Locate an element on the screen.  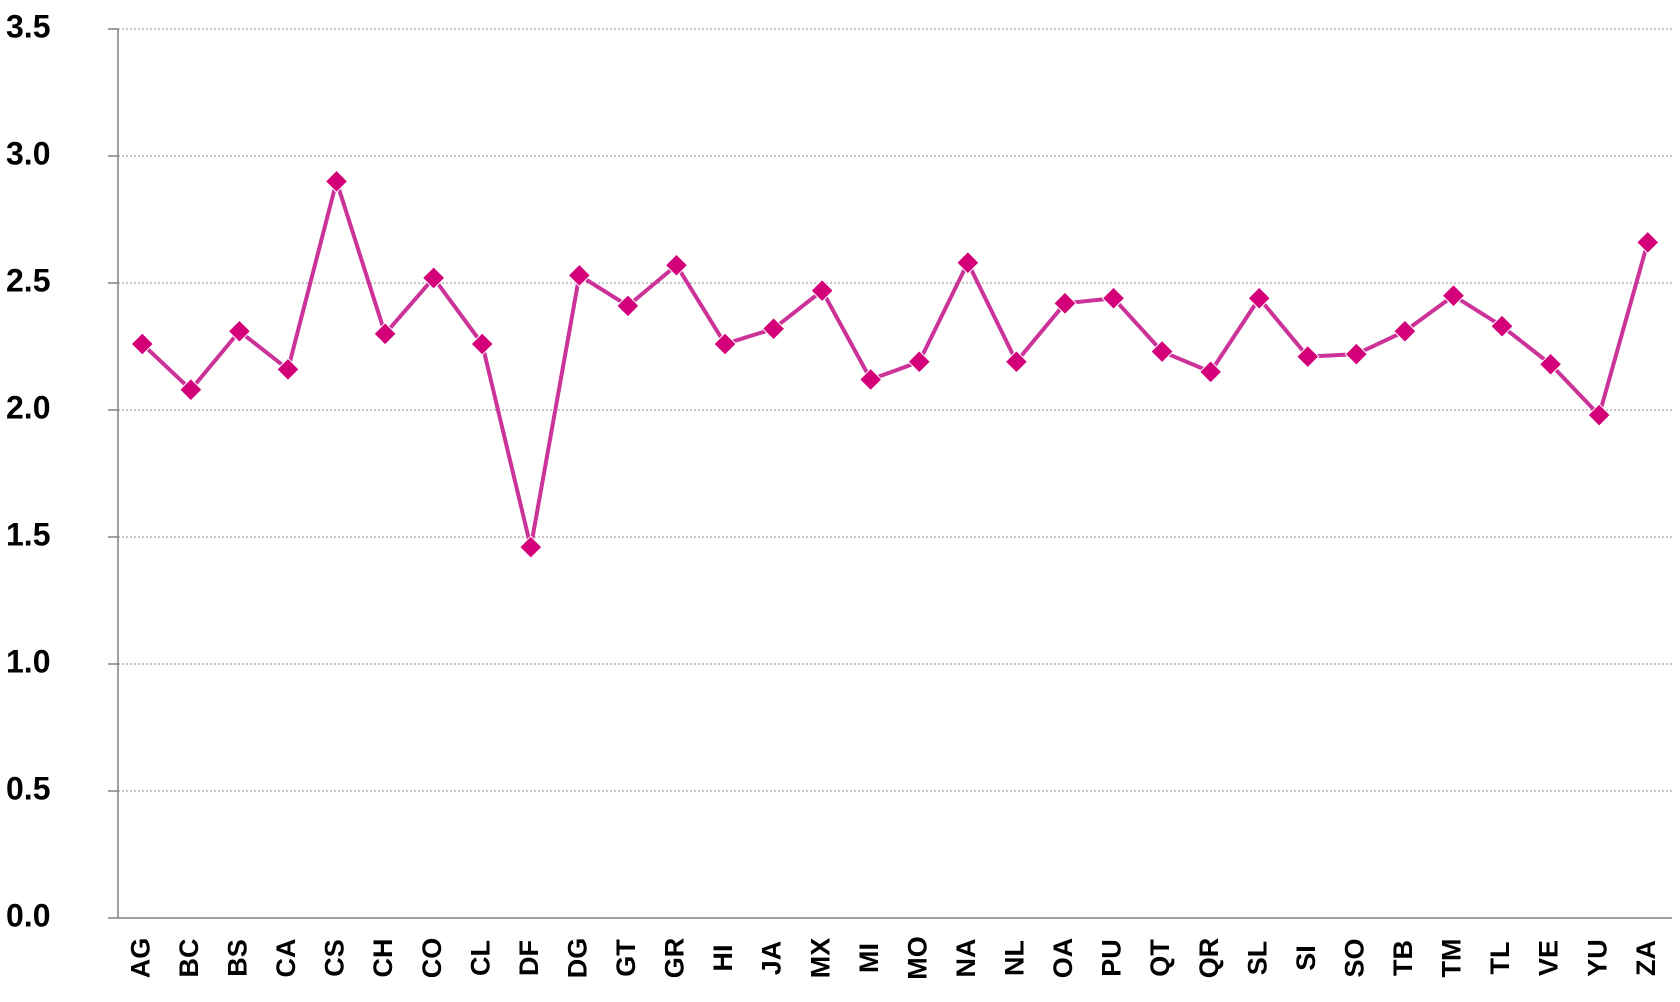
x-tick-label: MI is located at coordinates (869, 958).